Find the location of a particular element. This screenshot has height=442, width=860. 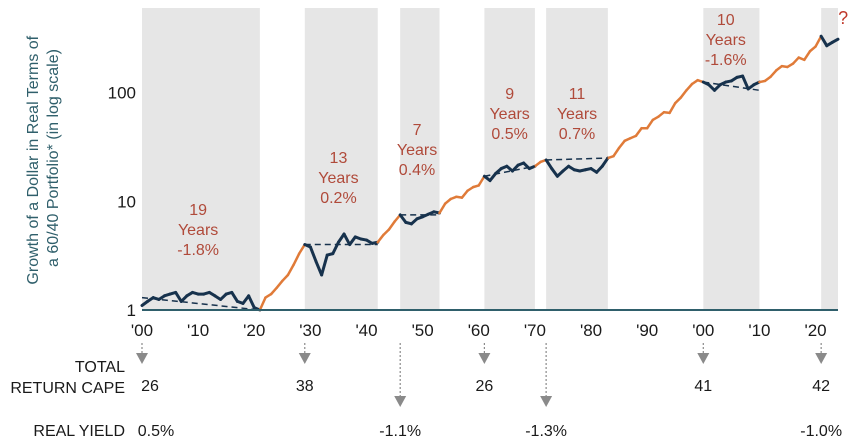

period-return: -1.8% is located at coordinates (198, 250).